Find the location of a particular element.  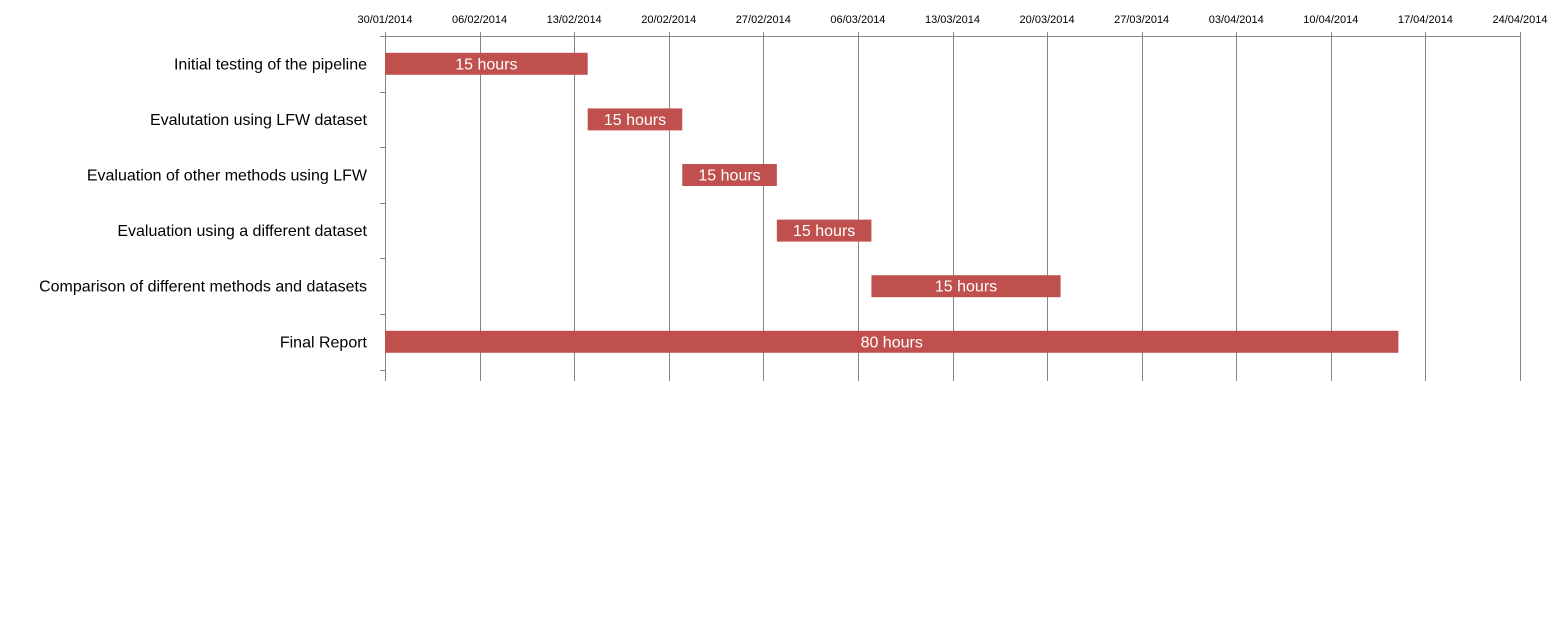

task-name-label: Initial testing of the pipeline is located at coordinates (270, 64).